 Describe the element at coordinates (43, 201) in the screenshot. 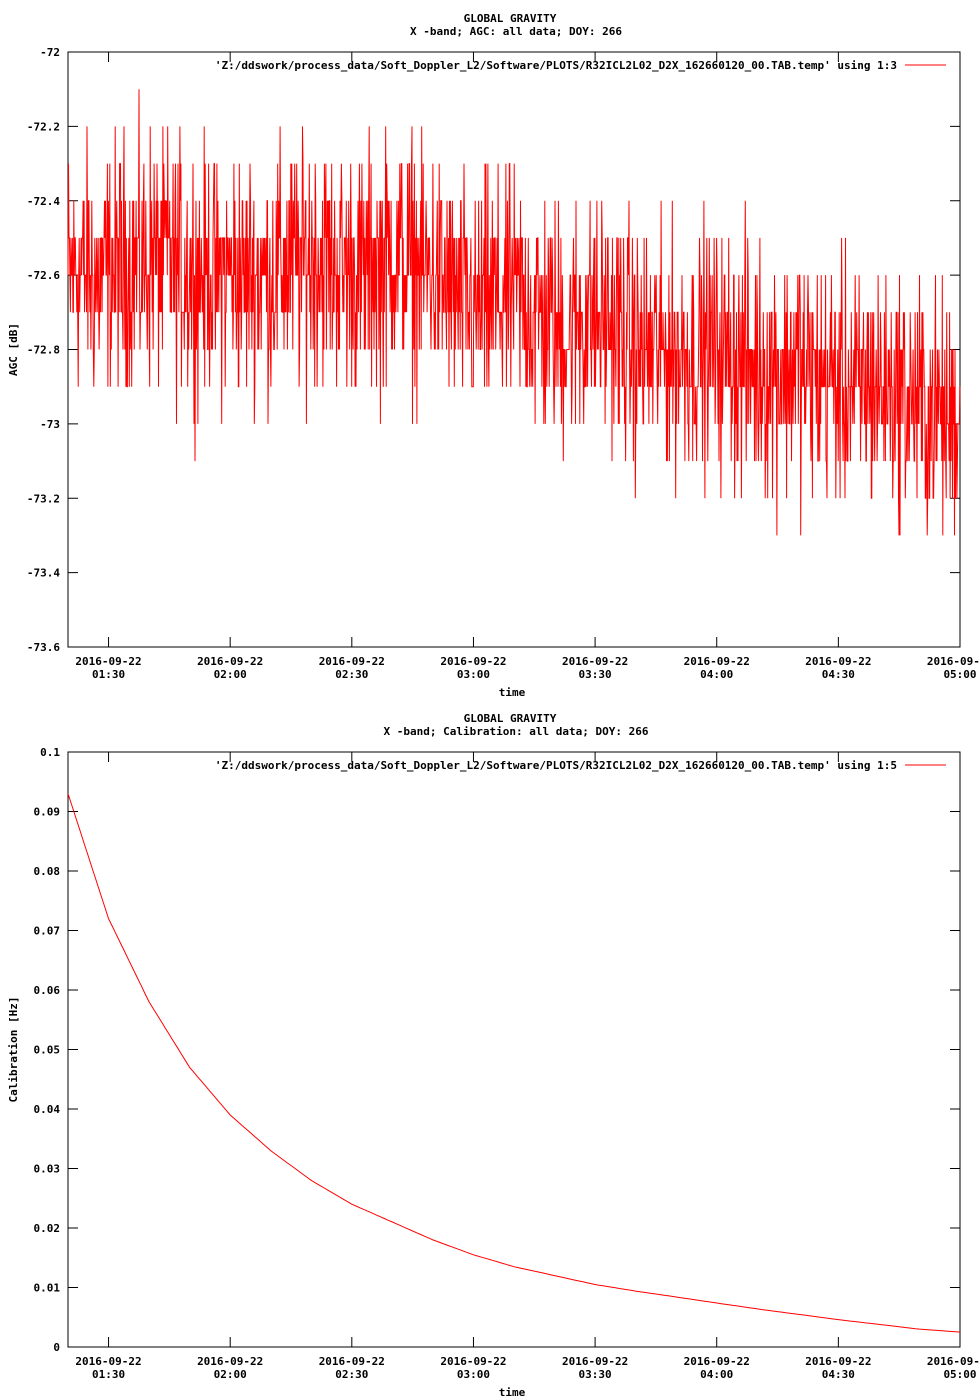

I see `y-tick-label: -72.4` at that location.